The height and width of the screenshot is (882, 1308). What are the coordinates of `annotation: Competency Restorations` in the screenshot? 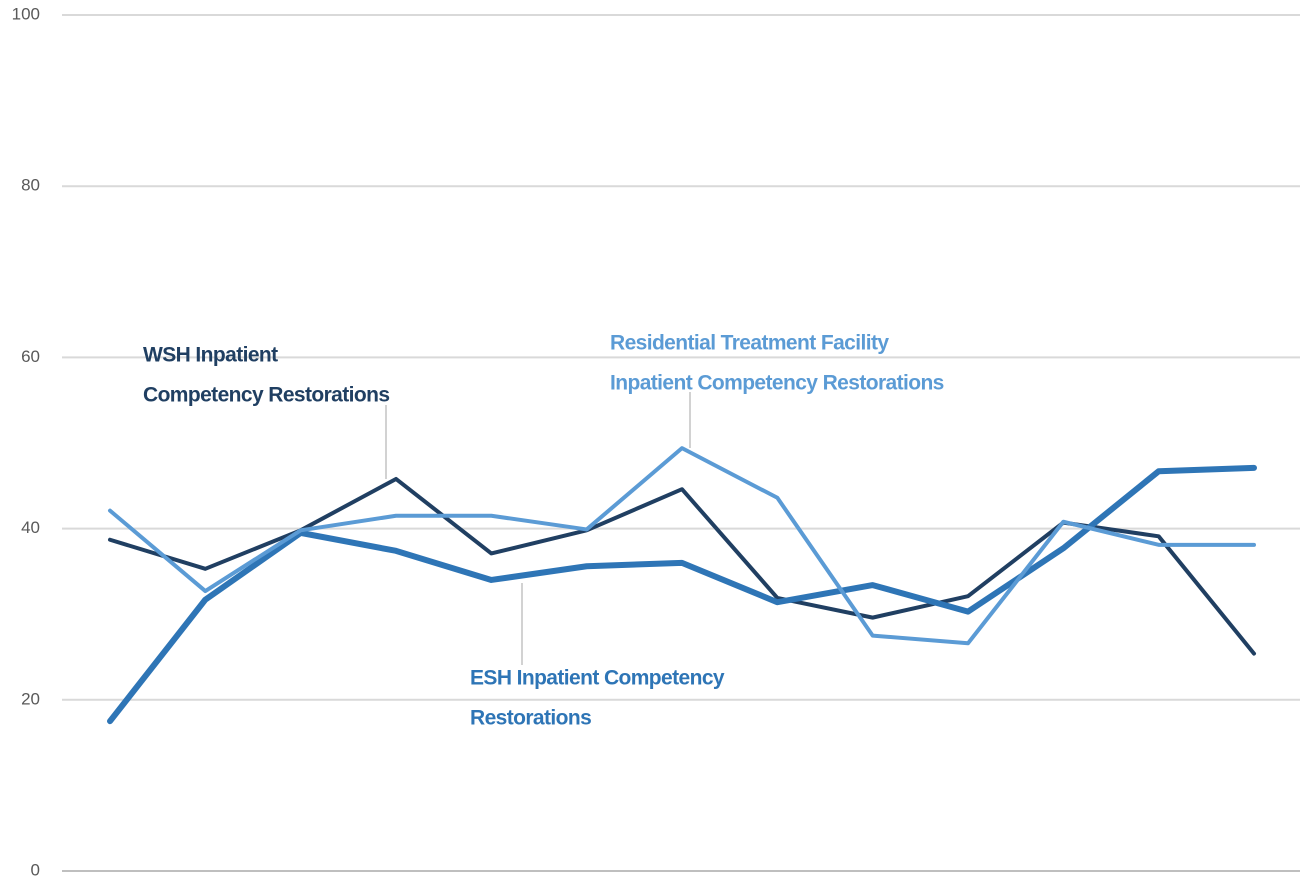 It's located at (266, 395).